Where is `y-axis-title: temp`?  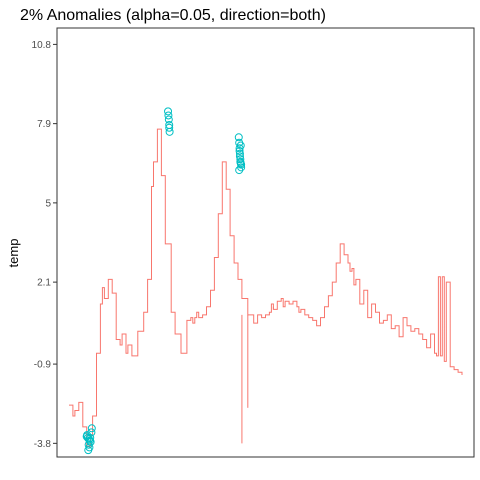 y-axis-title: temp is located at coordinates (13, 253).